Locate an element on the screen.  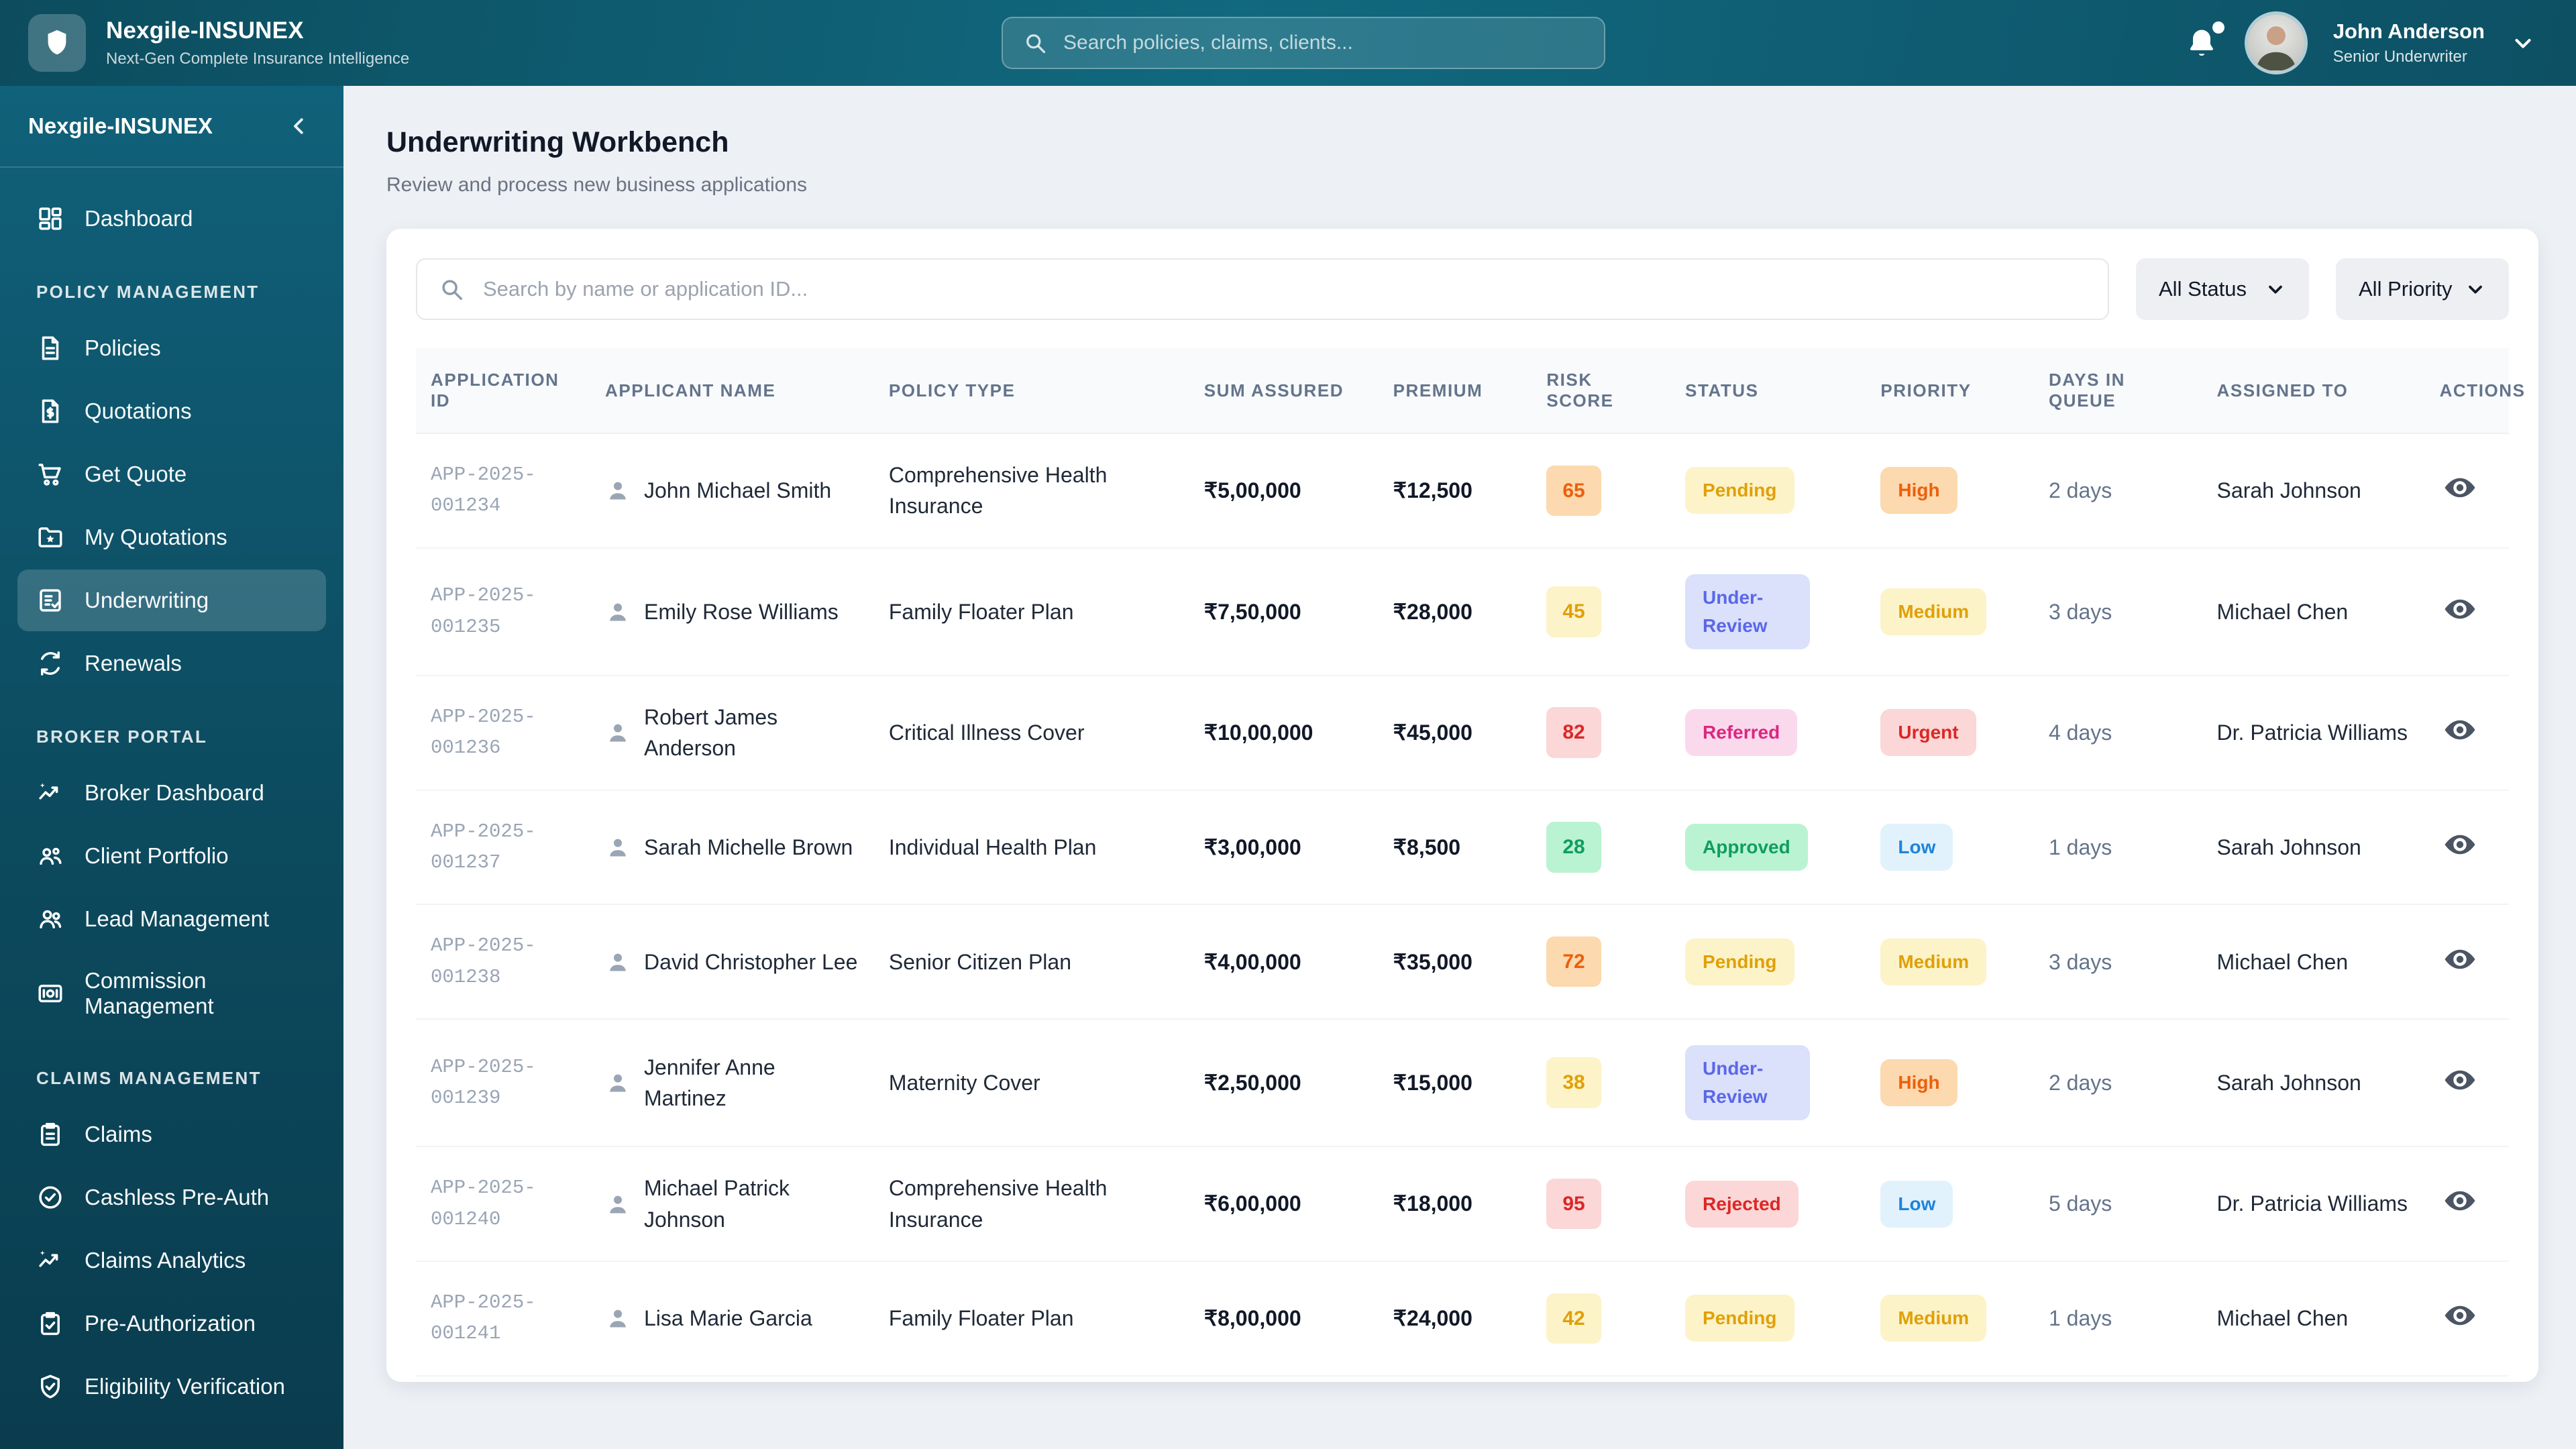
sidebar-item-claims: Claims is located at coordinates (171, 1134).